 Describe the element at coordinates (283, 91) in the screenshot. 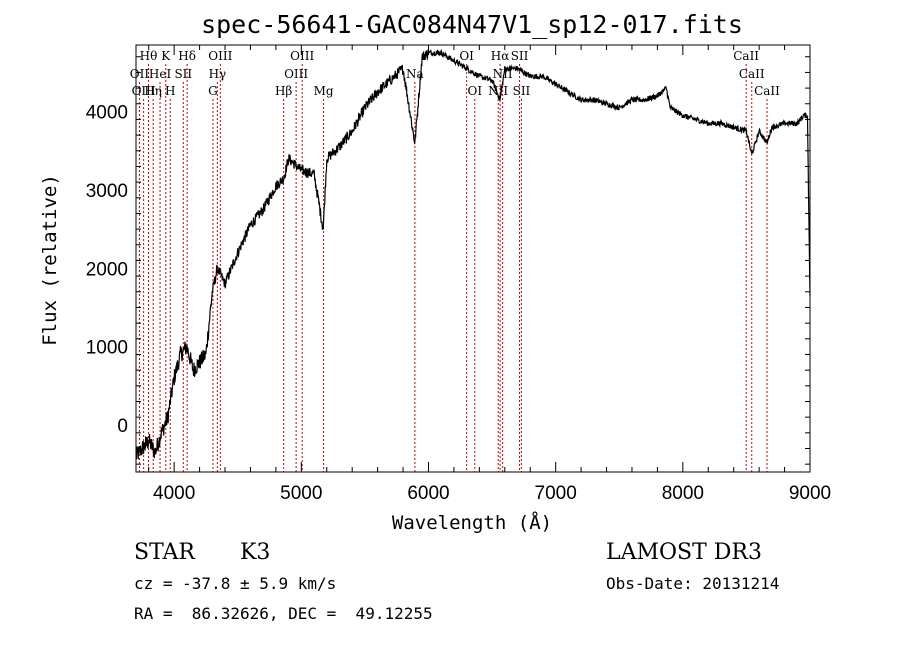

I see `line-label-Hβ: Hβ` at that location.